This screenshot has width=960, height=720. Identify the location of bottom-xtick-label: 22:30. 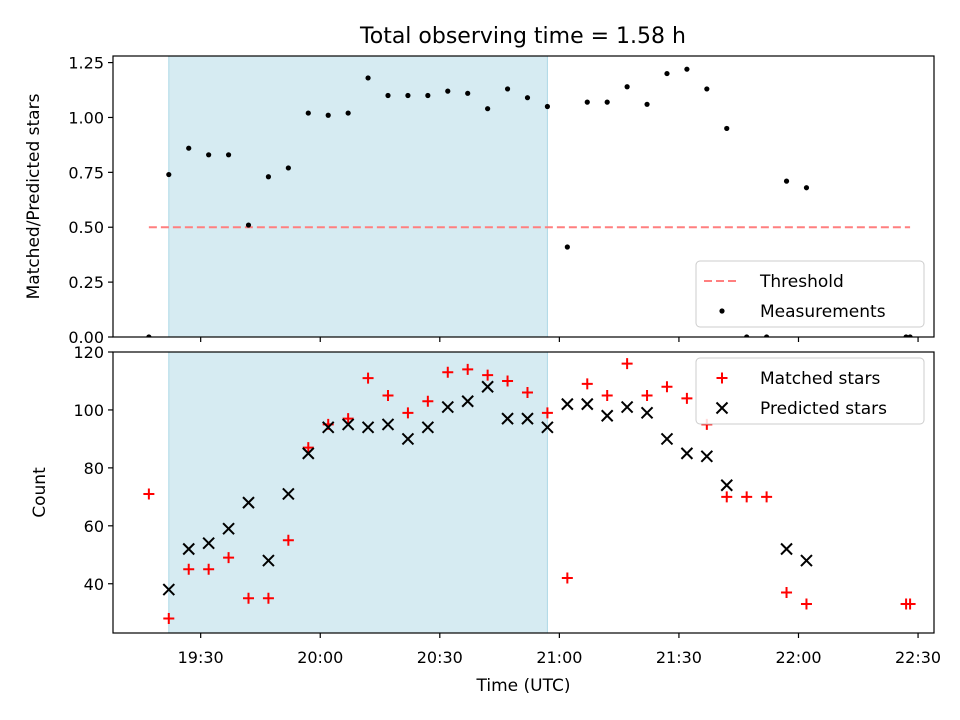
(918, 657).